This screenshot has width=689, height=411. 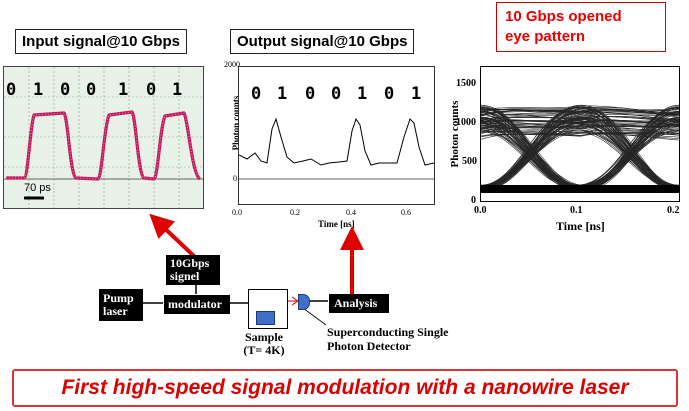 What do you see at coordinates (351, 212) in the screenshot?
I see `output-x-tick: 0.4` at bounding box center [351, 212].